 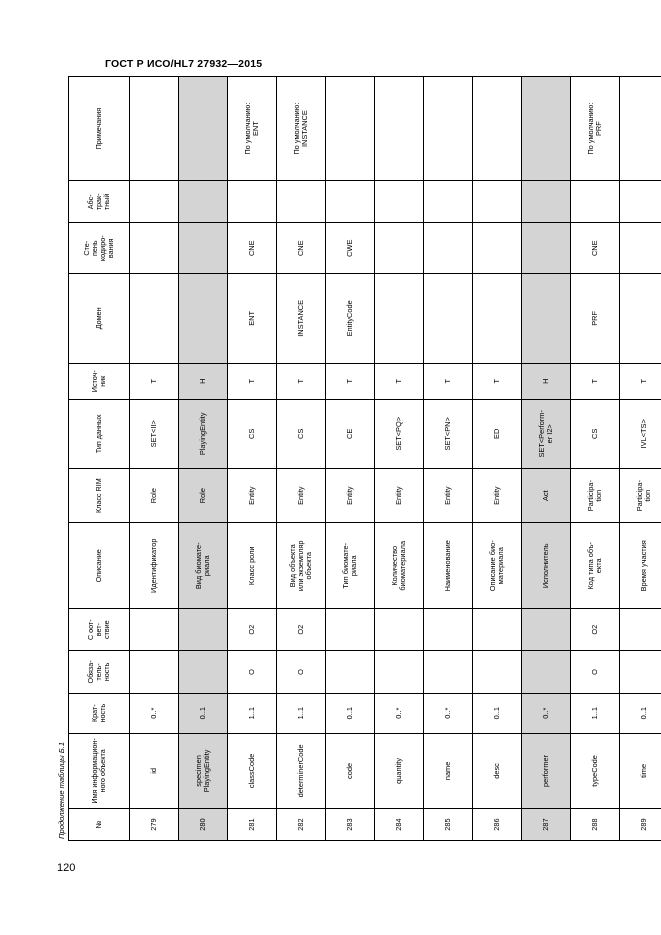 I want to click on cell-description: Время участия, so click(x=640, y=565).